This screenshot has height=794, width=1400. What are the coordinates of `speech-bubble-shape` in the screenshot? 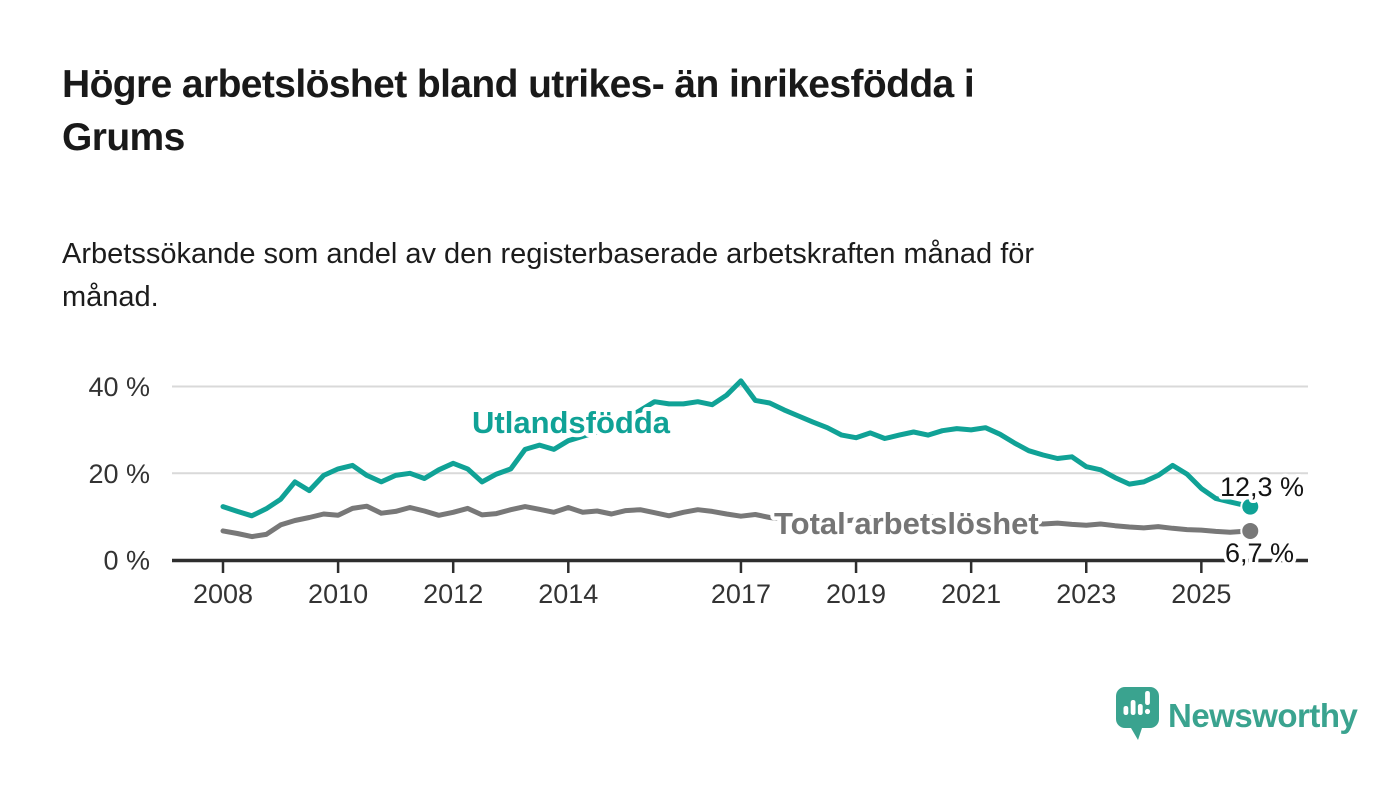 It's located at (1137, 713).